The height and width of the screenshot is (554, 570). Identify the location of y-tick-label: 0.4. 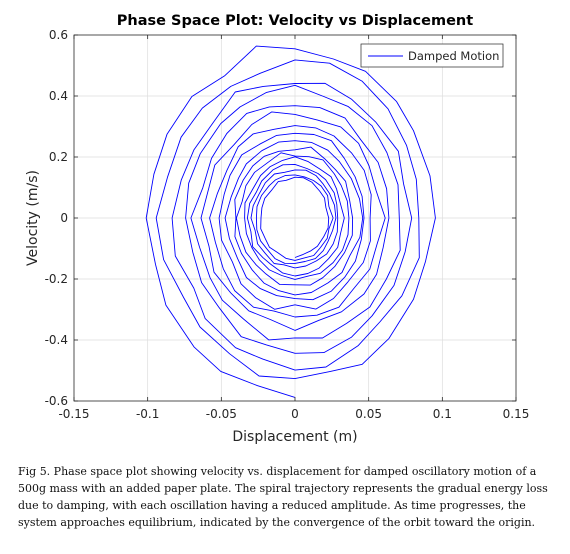
(58, 96).